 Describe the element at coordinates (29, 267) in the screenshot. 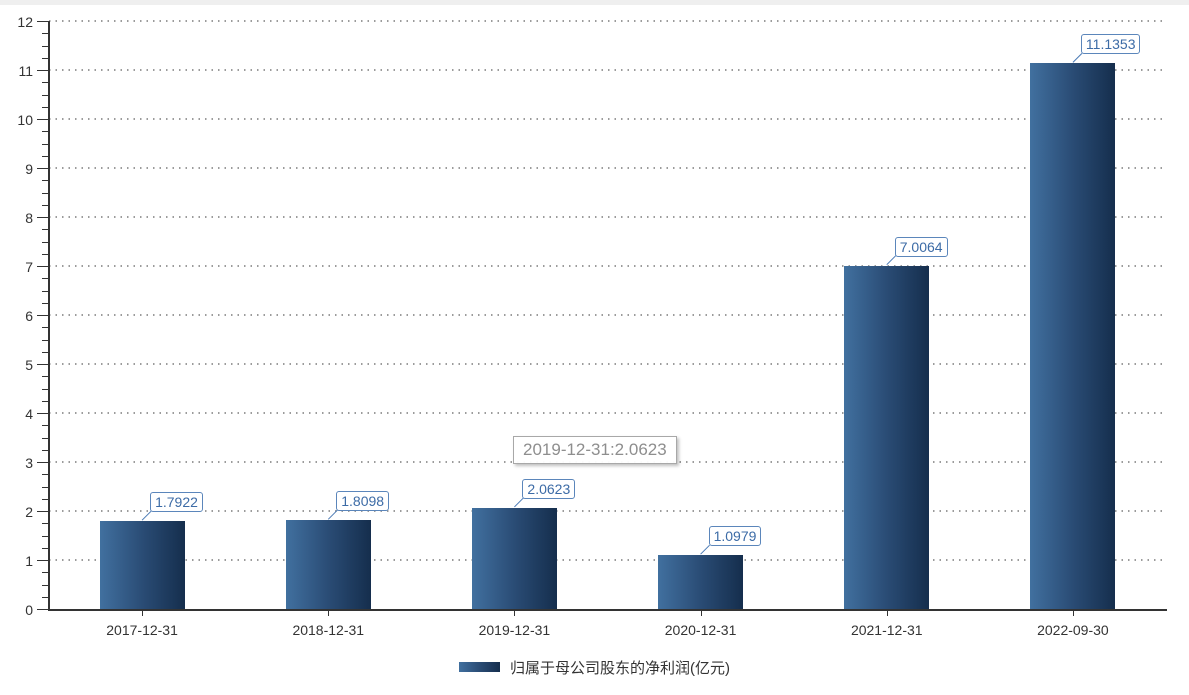

I see `y-axis-tick-label: 7` at that location.